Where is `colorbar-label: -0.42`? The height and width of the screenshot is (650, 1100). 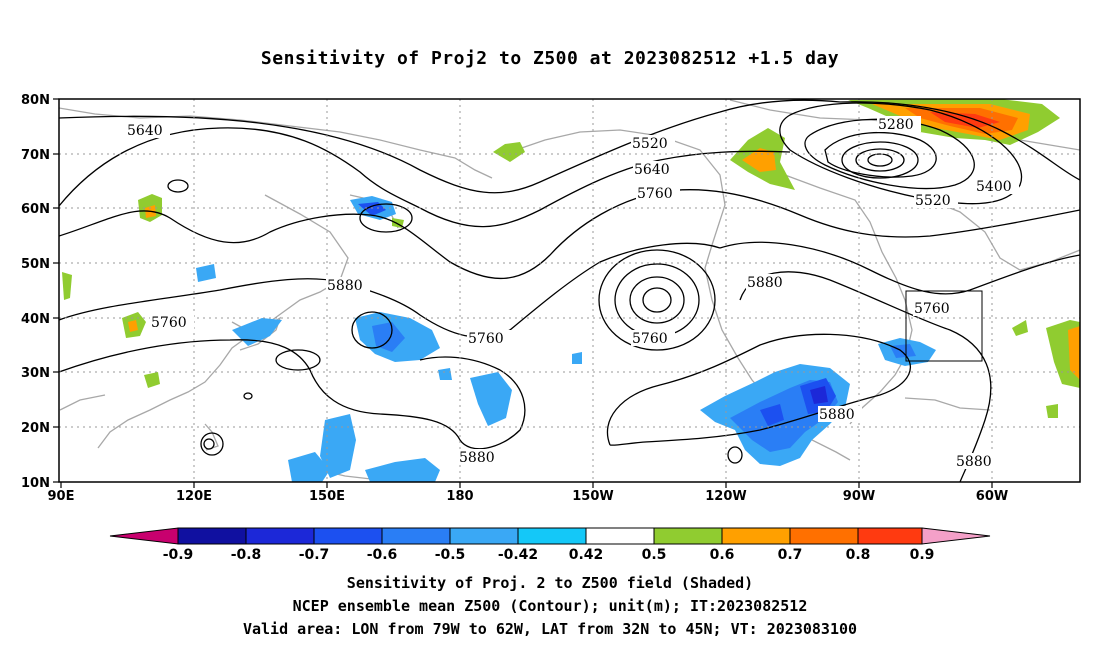 colorbar-label: -0.42 is located at coordinates (518, 555).